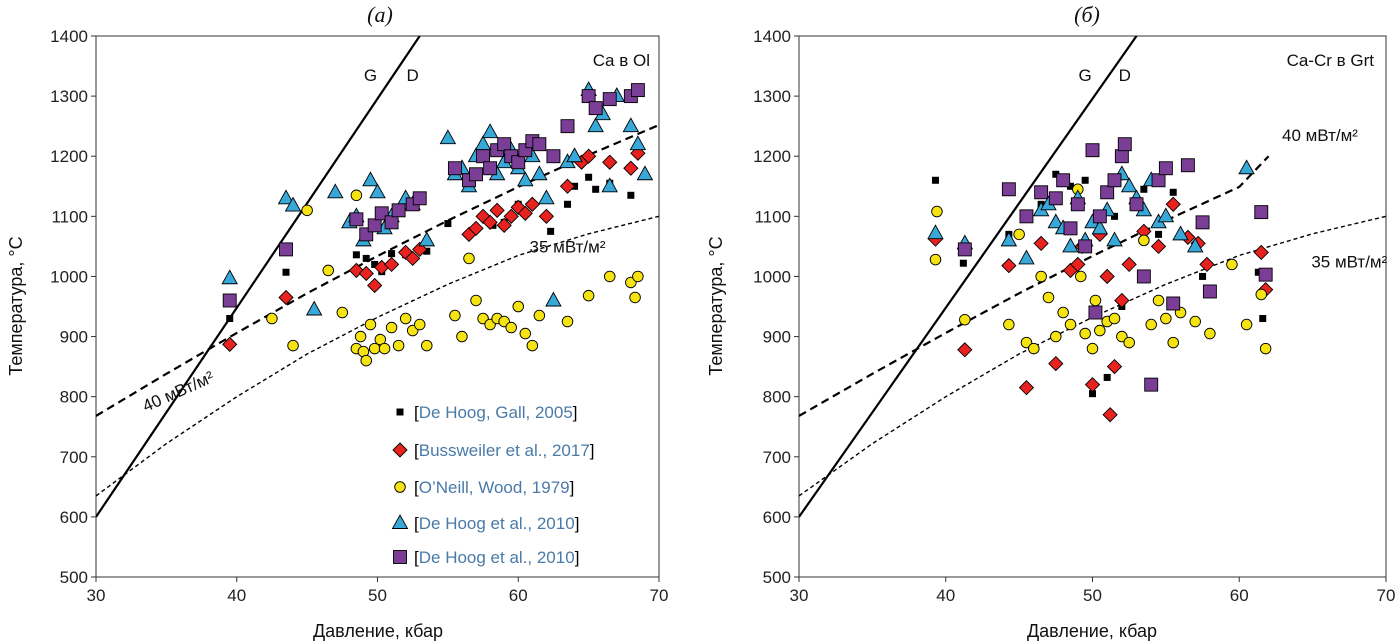 The width and height of the screenshot is (1400, 642). Describe the element at coordinates (400, 557) in the screenshot. I see `legend-marker-square` at that location.